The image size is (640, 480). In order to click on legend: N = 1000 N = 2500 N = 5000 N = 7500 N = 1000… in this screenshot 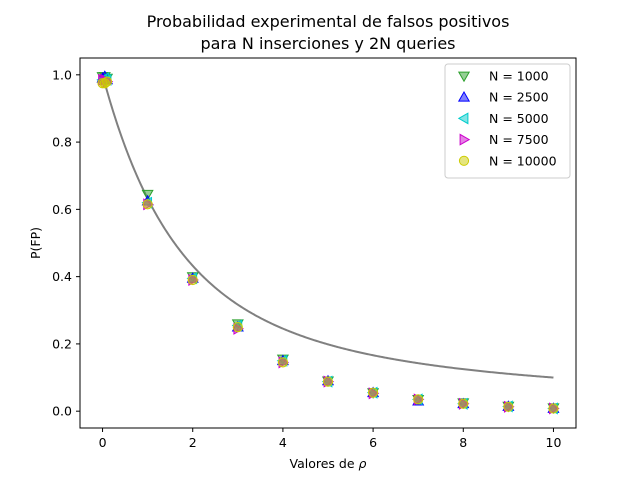, I will do `click(507, 121)`.